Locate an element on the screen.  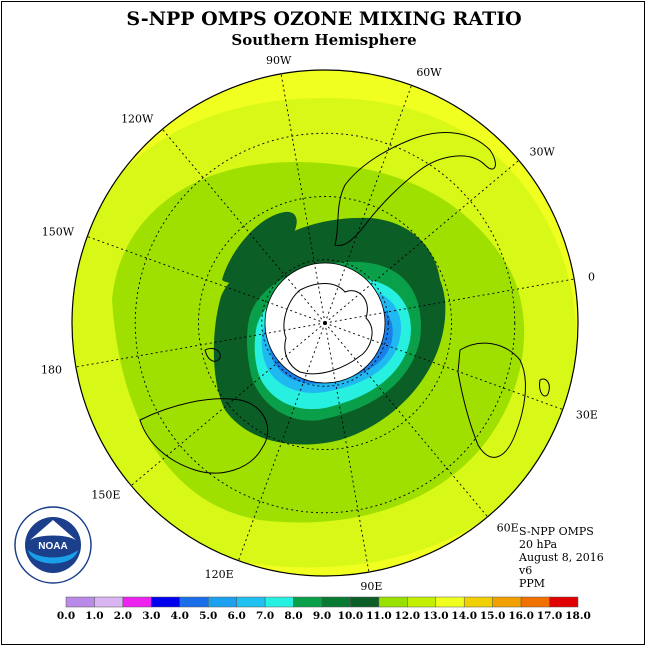
colorbar-tick-label: 2.0 is located at coordinates (123, 616).